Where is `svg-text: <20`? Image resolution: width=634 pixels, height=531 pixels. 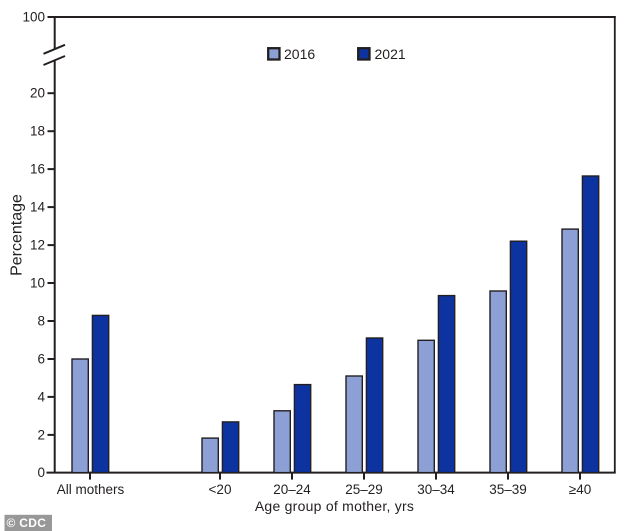
svg-text: <20 is located at coordinates (220, 489).